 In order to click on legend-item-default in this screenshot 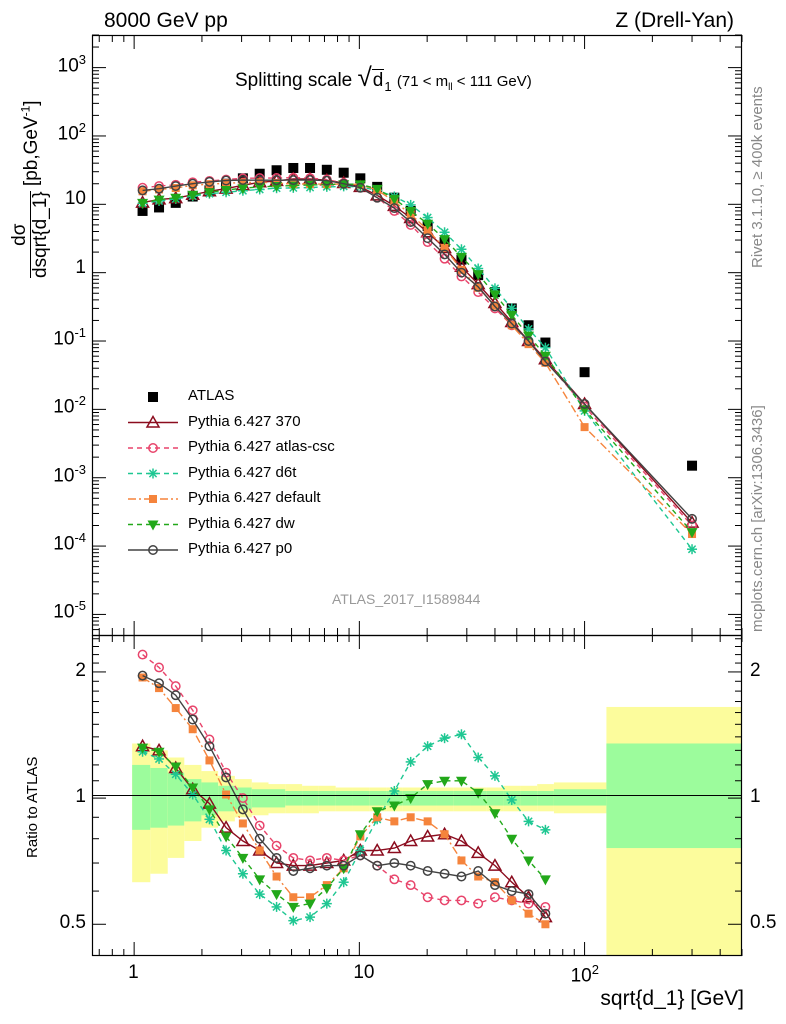, I will do `click(153, 499)`.